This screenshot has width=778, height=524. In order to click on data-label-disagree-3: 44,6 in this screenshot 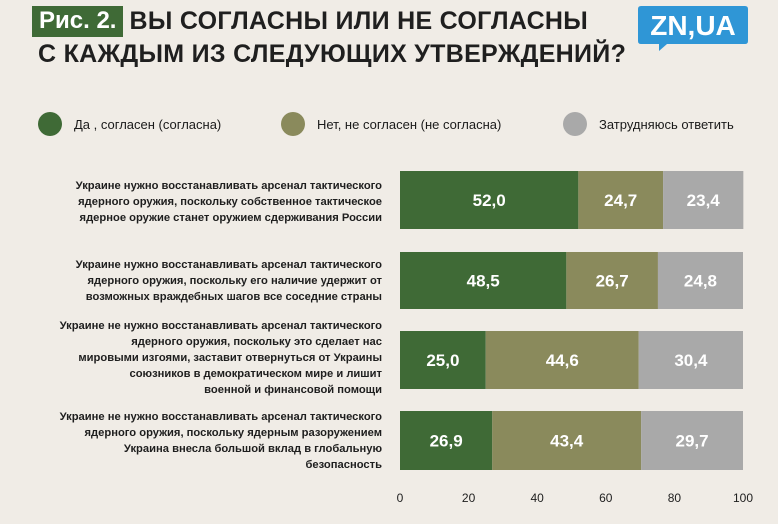, I will do `click(562, 360)`.